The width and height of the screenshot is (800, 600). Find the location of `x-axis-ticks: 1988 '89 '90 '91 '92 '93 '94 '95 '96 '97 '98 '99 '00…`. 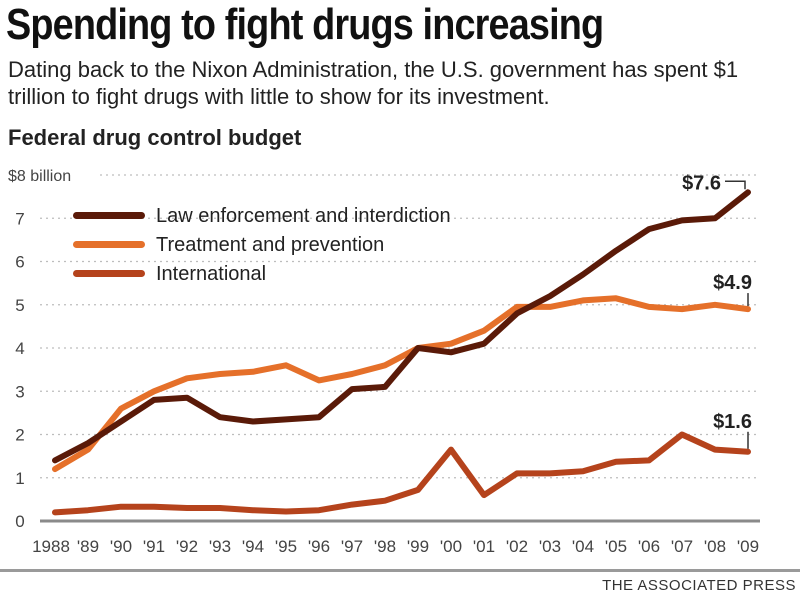

x-axis-ticks: 1988 '89 '90 '91 '92 '93 '94 '95 '96 '97 '98 '99 '00… is located at coordinates (395, 546).